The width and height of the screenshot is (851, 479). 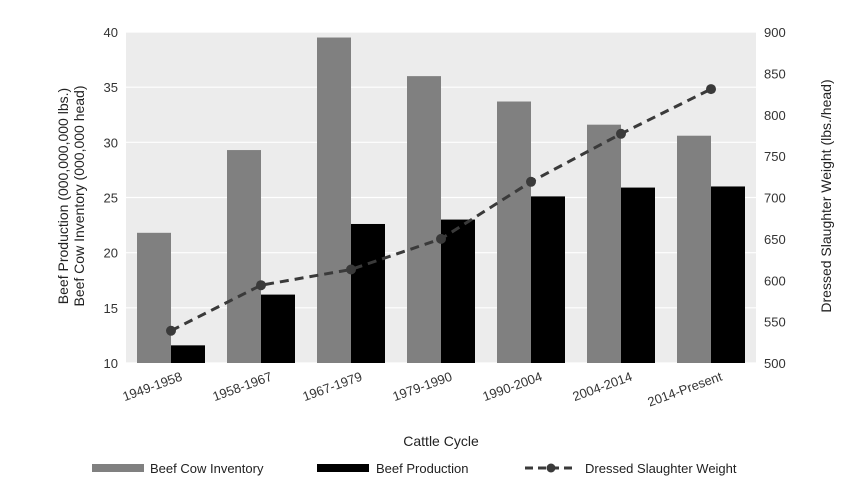 I want to click on left-tick-label: 30, so click(x=111, y=142).